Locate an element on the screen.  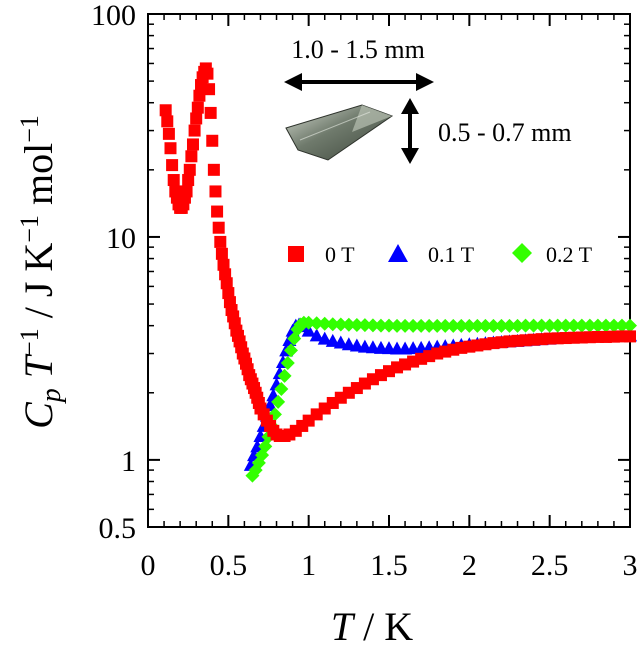
legend-marker-01t is located at coordinates (398, 253).